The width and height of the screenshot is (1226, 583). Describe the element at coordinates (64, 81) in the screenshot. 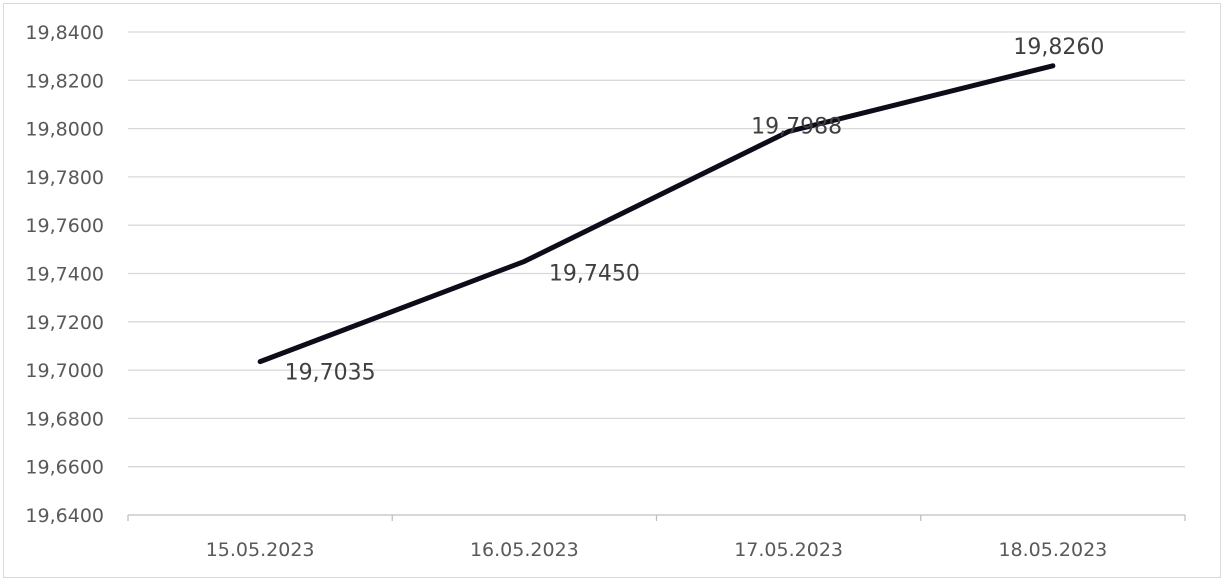

I see `y-tick-label: 19,8200` at that location.